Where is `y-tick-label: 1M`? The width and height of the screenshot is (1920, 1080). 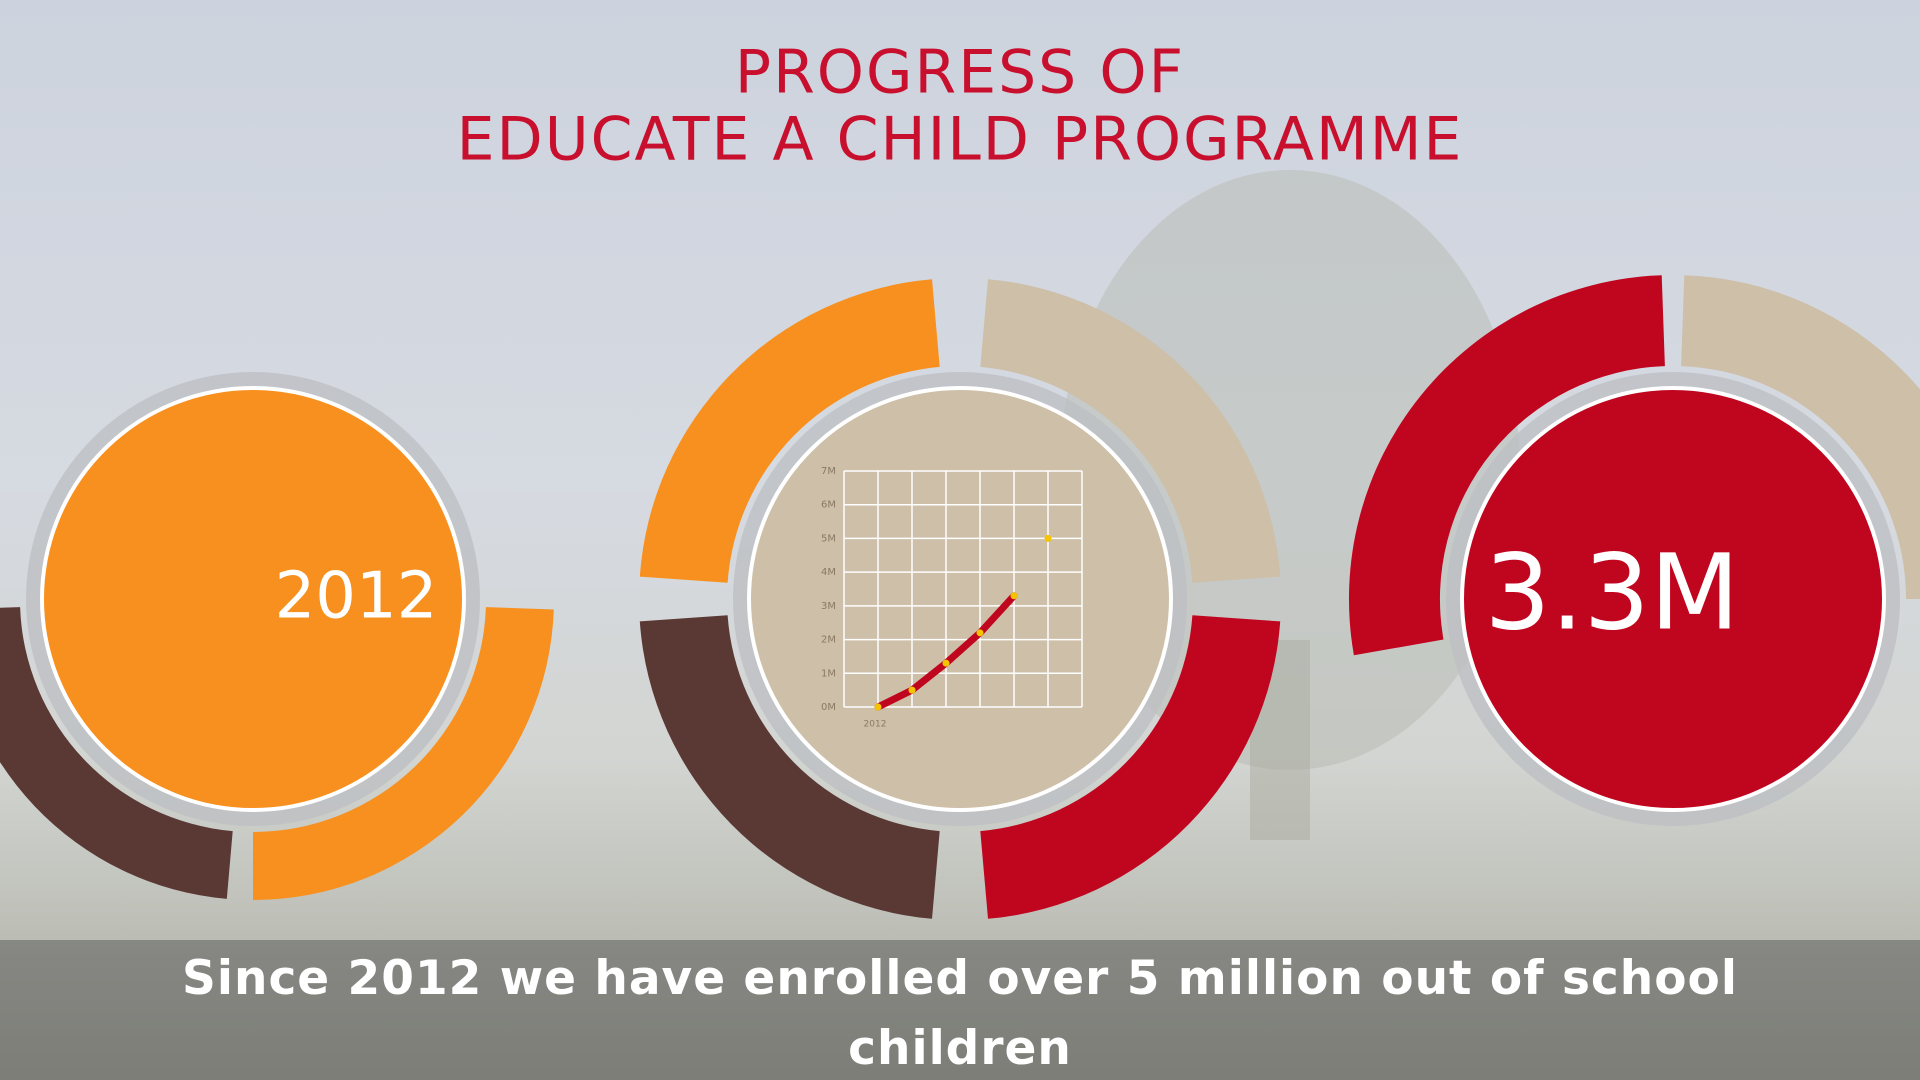
y-tick-label: 1M is located at coordinates (828, 673).